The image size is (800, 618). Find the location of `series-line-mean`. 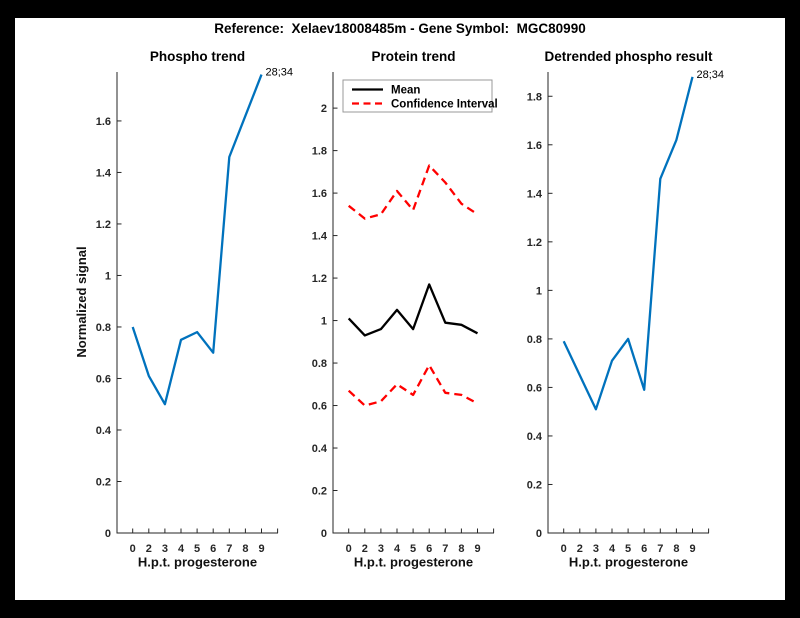

series-line-mean is located at coordinates (413, 310).